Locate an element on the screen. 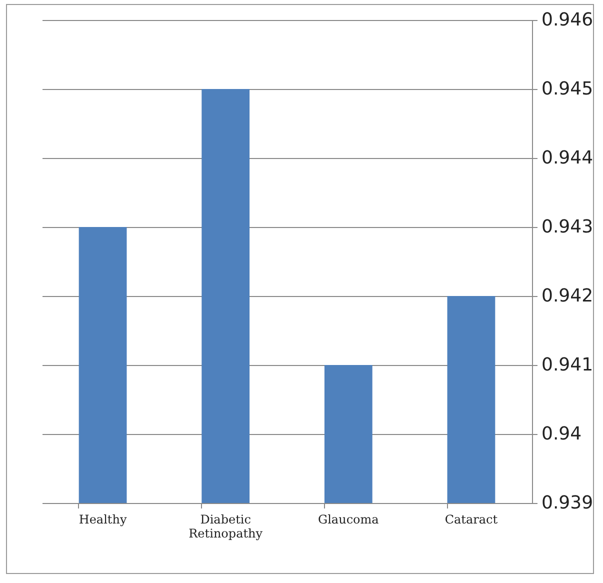 Image resolution: width=603 pixels, height=583 pixels. y-tick-label: 0.941 is located at coordinates (568, 365).